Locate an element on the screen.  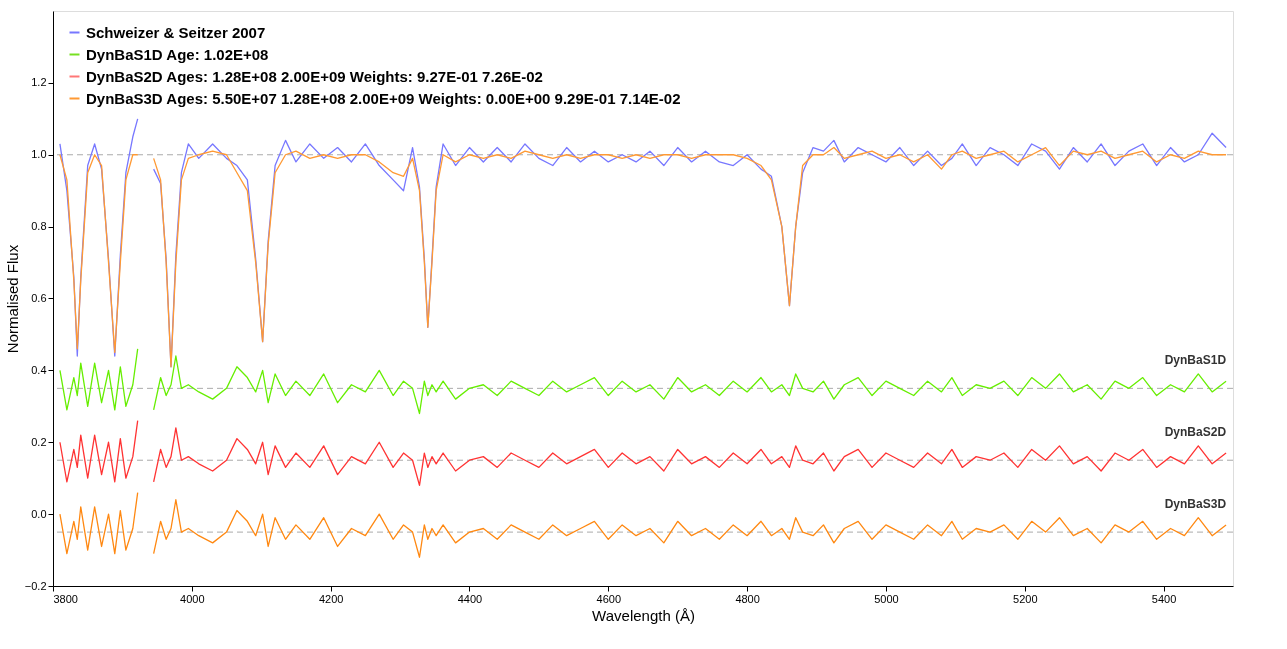
legend-label: DynBaS3D Ages: 5.50E+07 1.28E+08 2.00E+09 Weights: 0.00E+00 9.29E-01 7.14E-02 is located at coordinates (383, 98).